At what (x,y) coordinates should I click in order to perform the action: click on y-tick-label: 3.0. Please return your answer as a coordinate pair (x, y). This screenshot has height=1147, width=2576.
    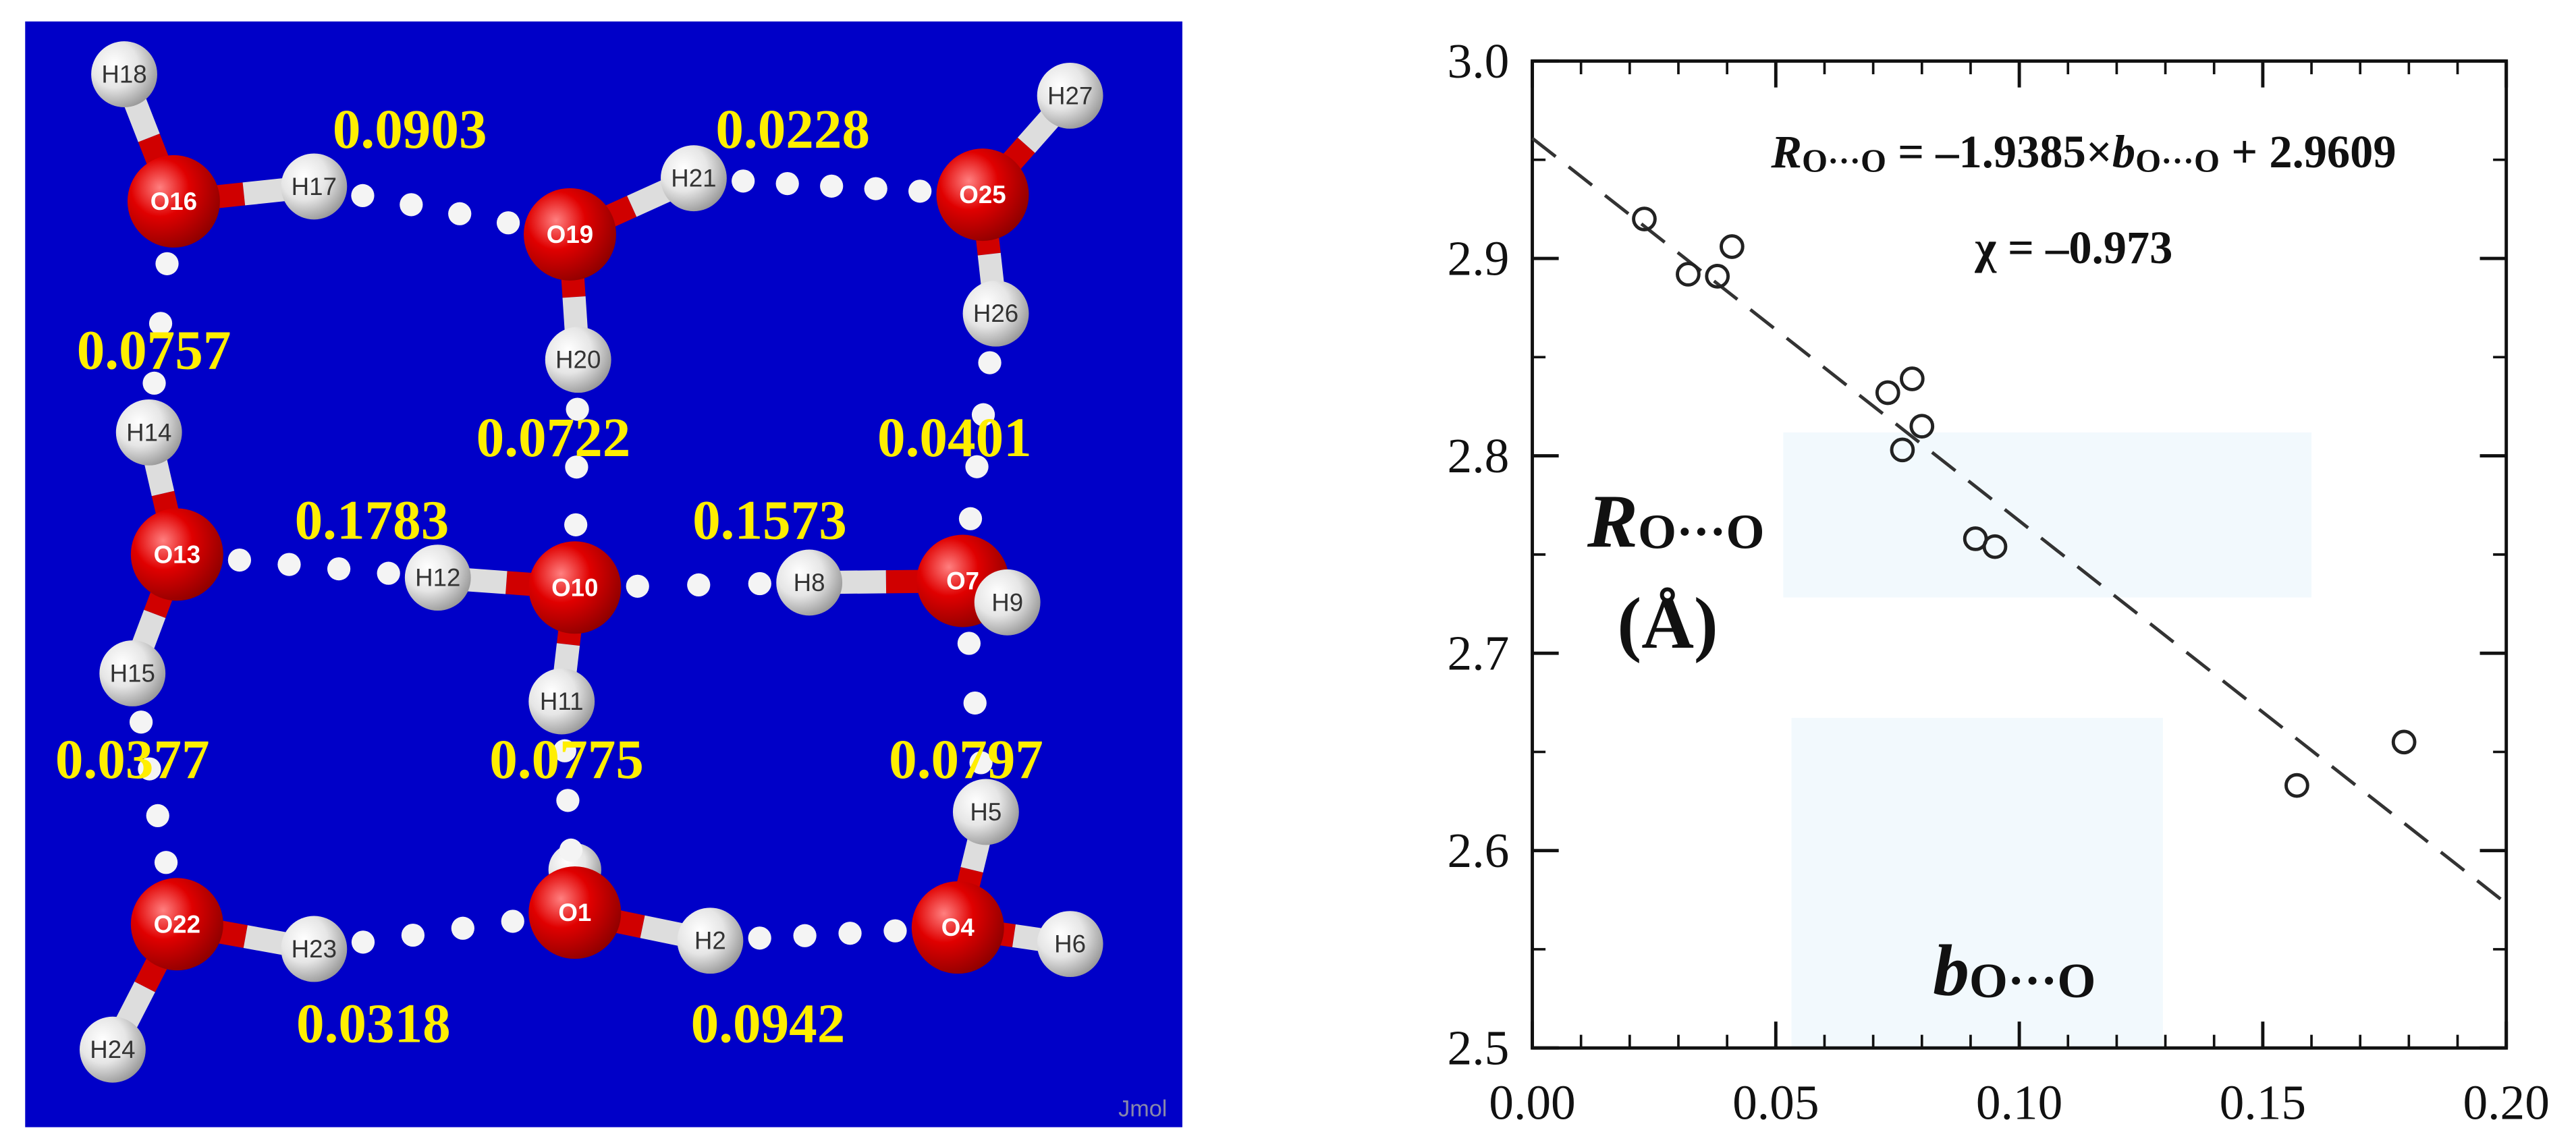
    Looking at the image, I should click on (1479, 61).